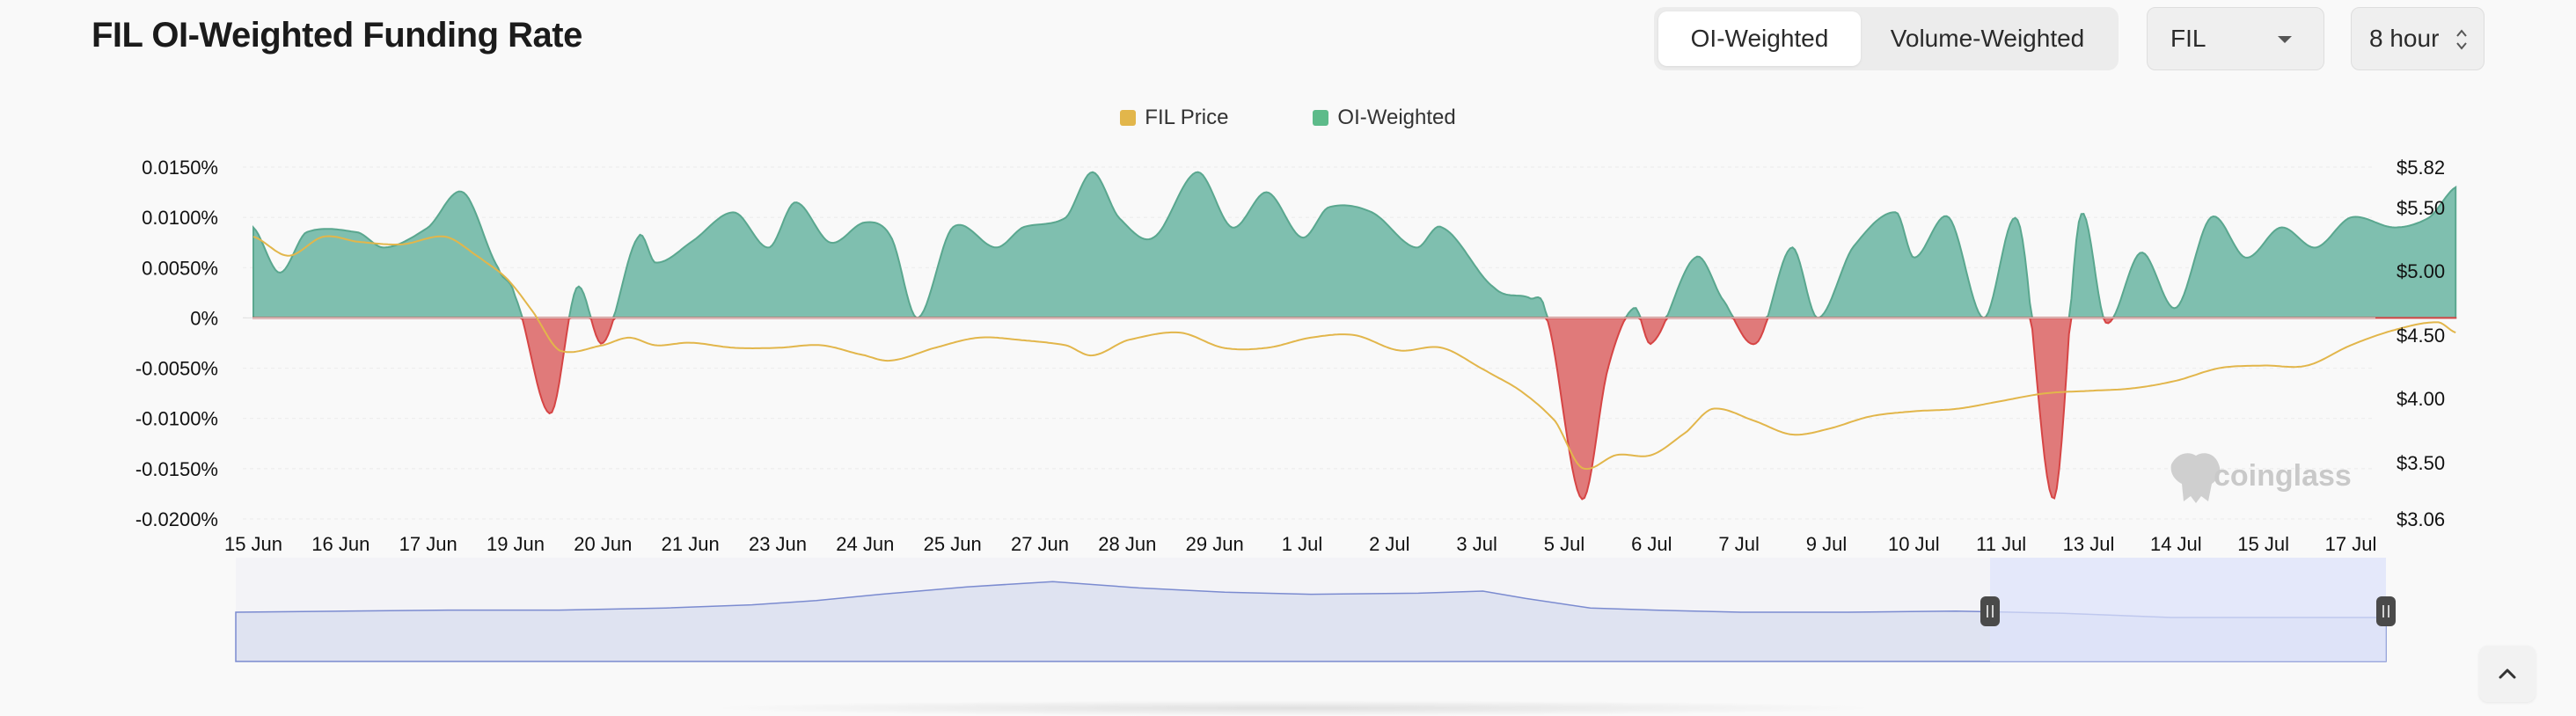 The width and height of the screenshot is (2576, 716). I want to click on x-tick-label: 19 Jun, so click(516, 544).